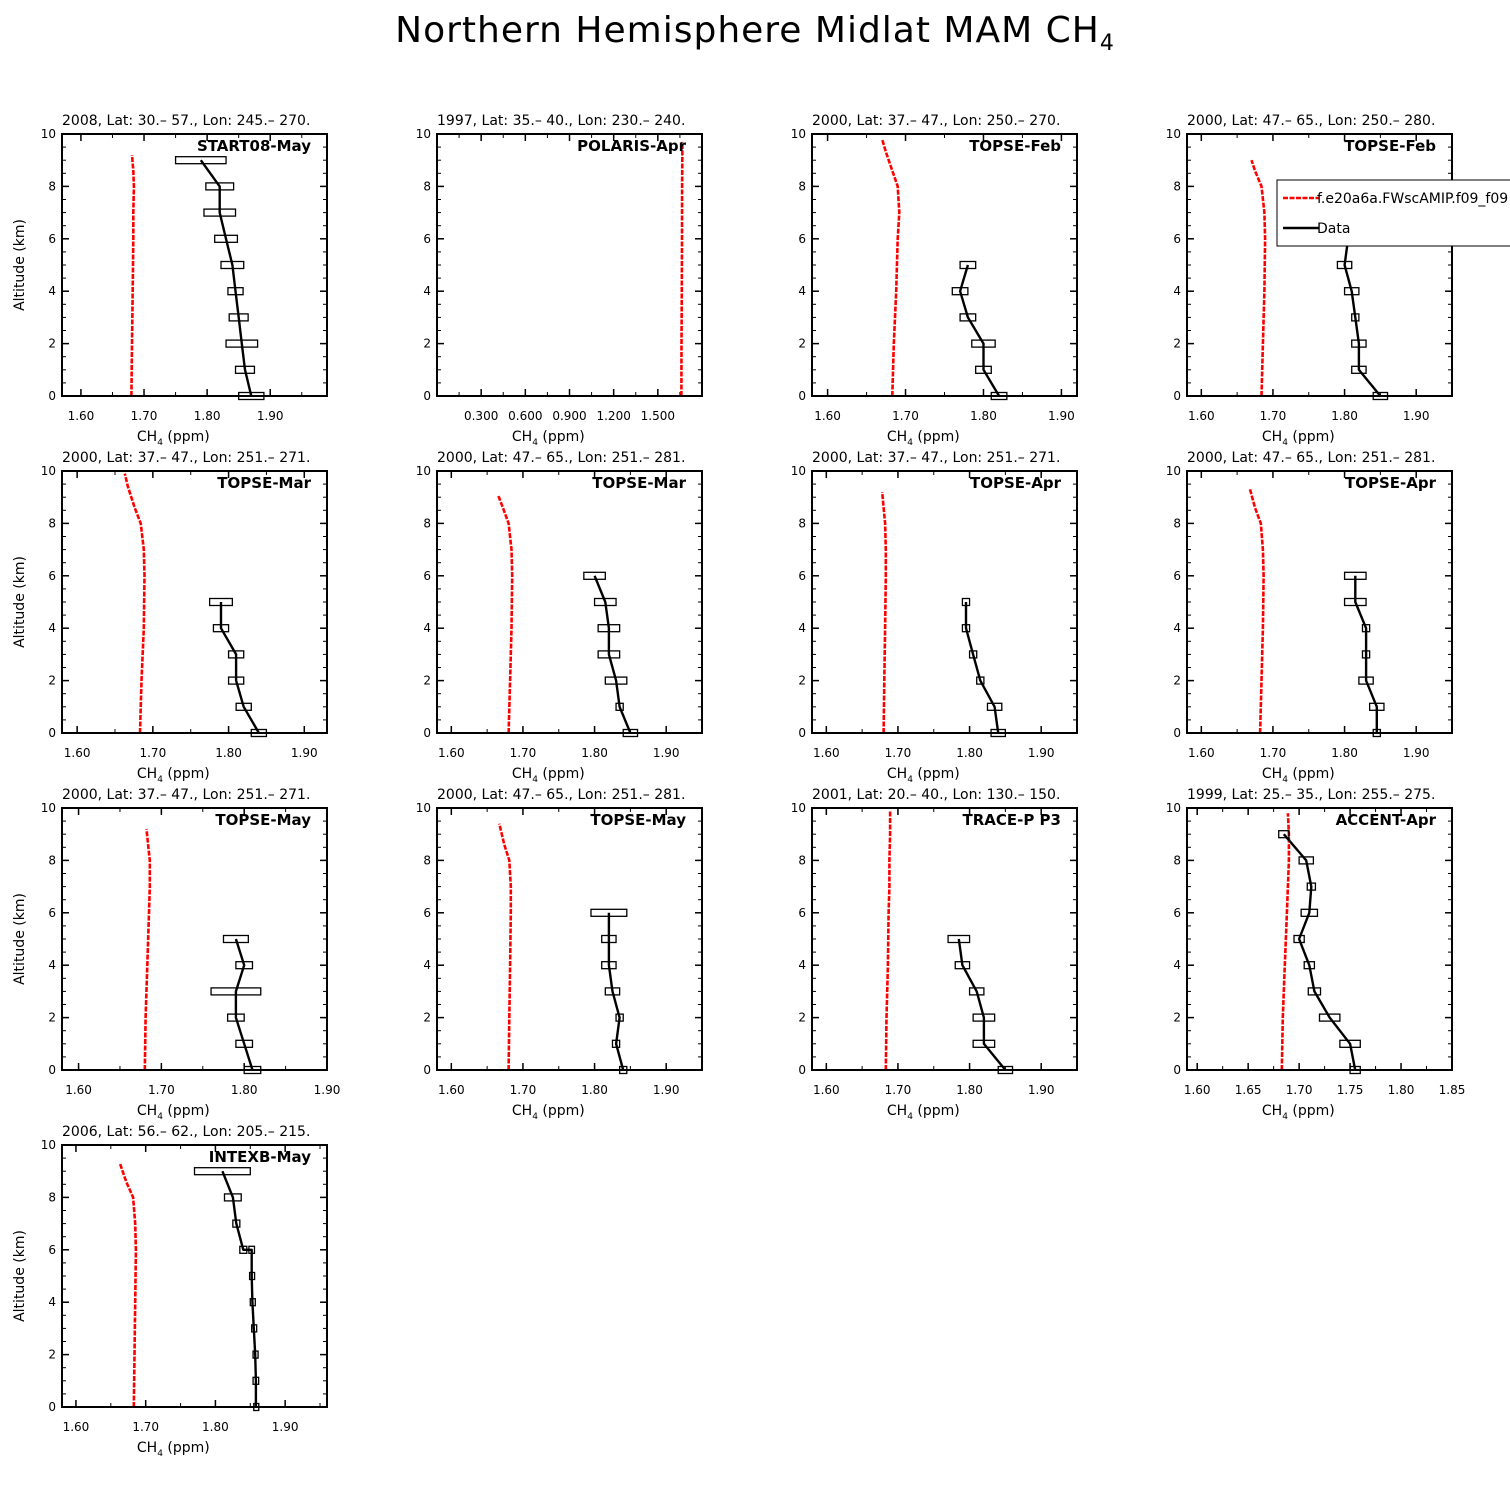 Image resolution: width=1510 pixels, height=1510 pixels. Describe the element at coordinates (186, 458) in the screenshot. I see `panel-header: 2000, Lat: 37.– 47., Lon: 251.– 271.` at that location.